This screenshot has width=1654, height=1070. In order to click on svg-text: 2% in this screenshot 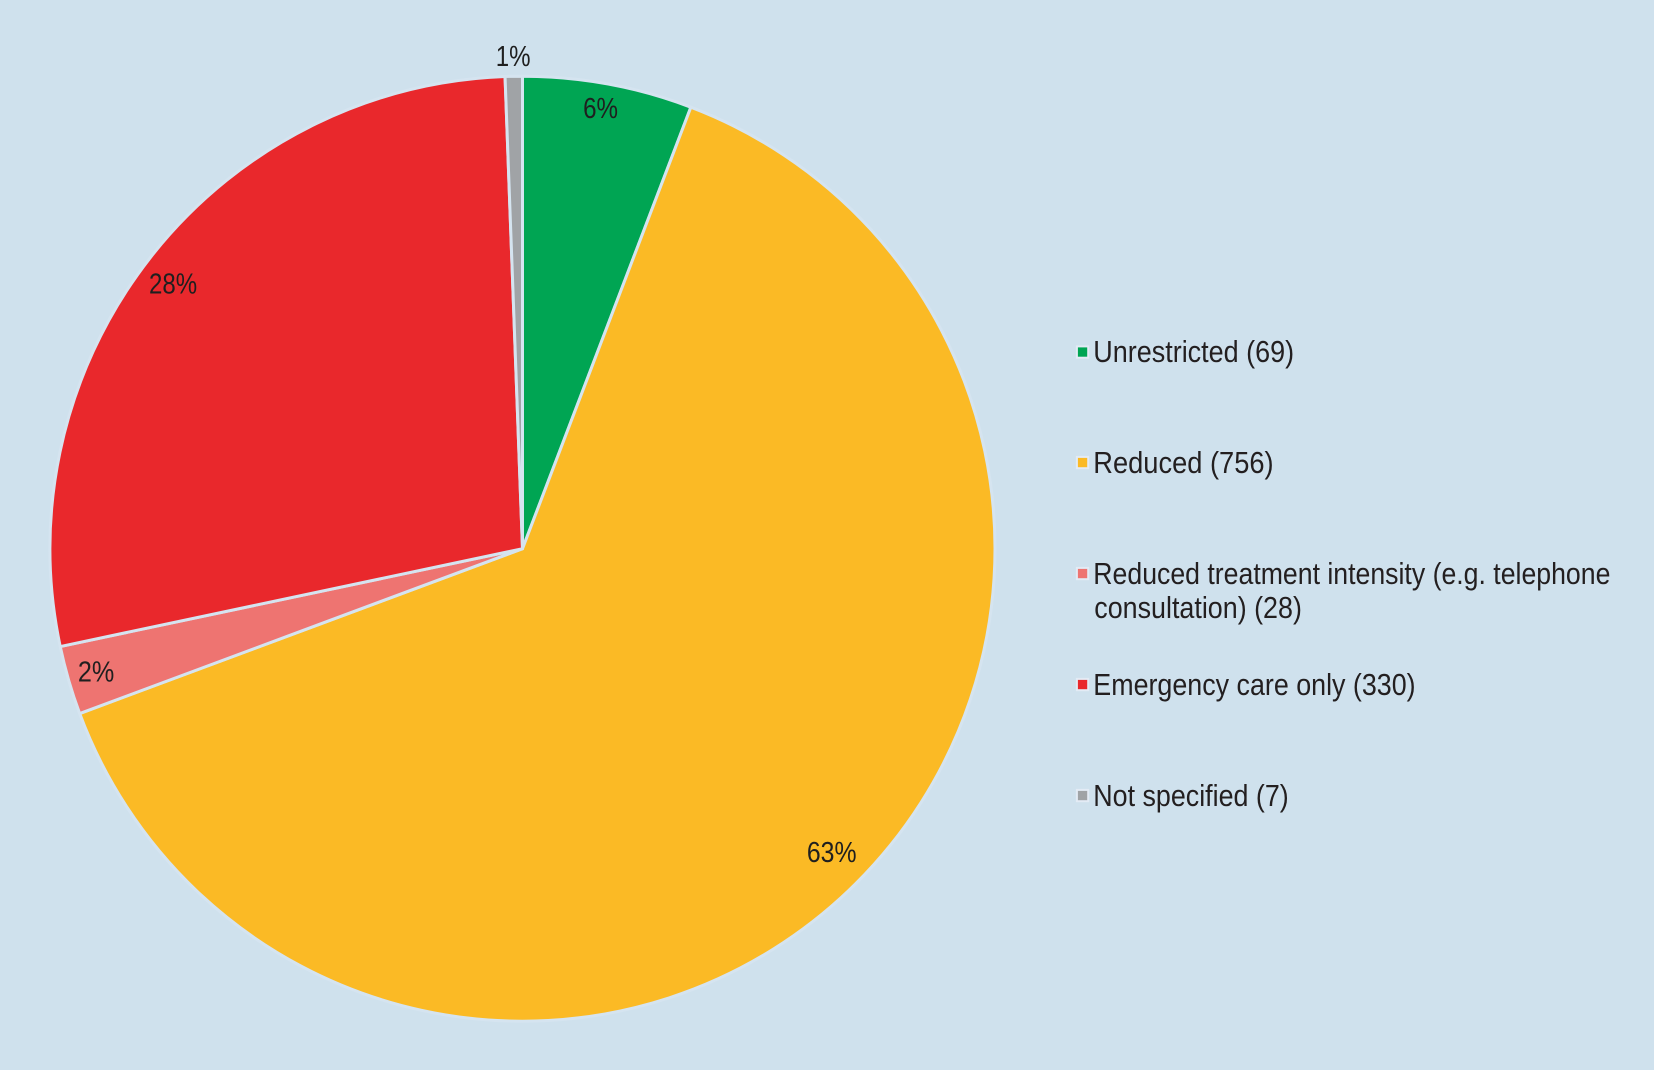, I will do `click(96, 672)`.